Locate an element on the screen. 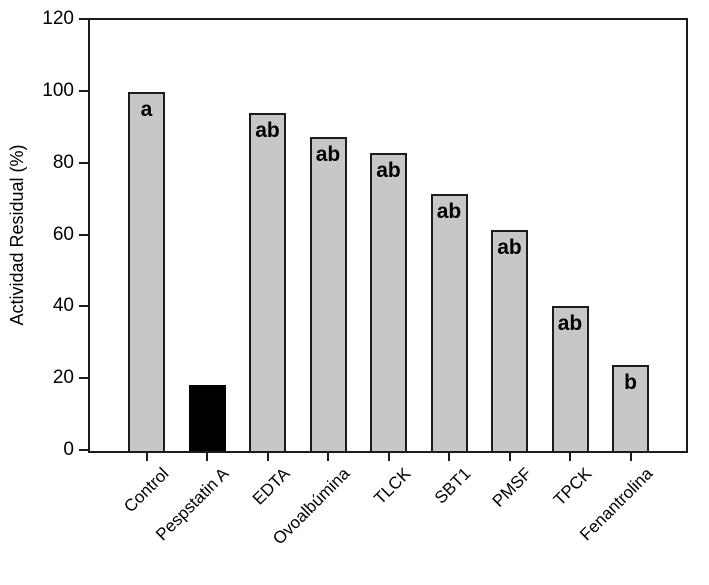 The width and height of the screenshot is (709, 585). significance-label: b is located at coordinates (630, 382).